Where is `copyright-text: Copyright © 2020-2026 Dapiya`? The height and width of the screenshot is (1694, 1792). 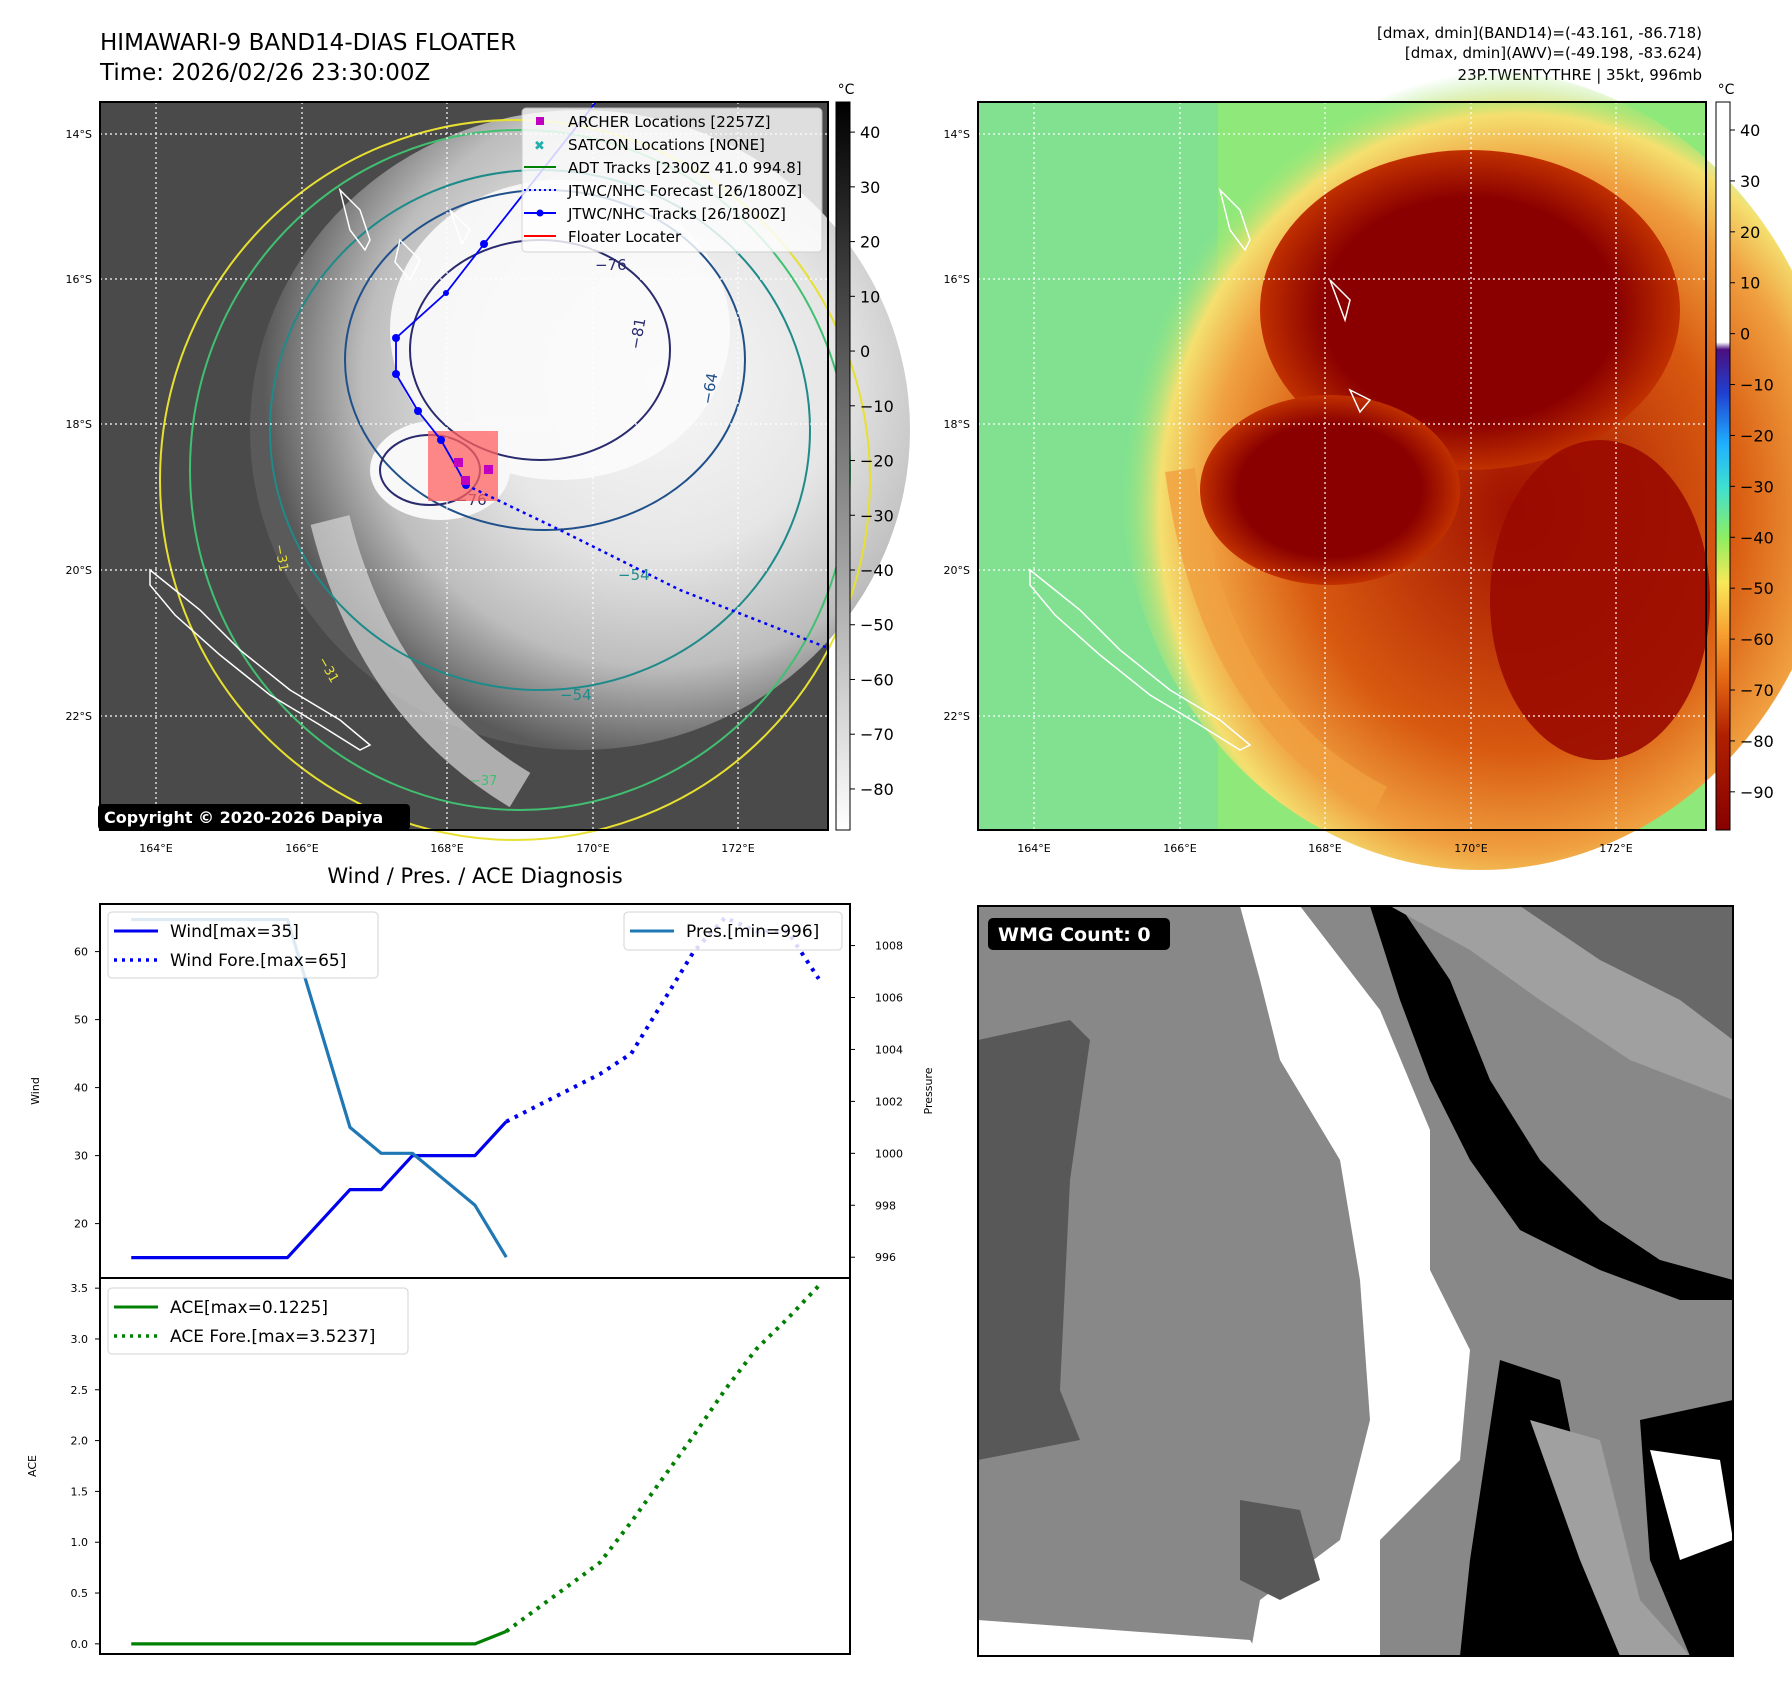
copyright-text: Copyright © 2020-2026 Dapiya is located at coordinates (243, 817).